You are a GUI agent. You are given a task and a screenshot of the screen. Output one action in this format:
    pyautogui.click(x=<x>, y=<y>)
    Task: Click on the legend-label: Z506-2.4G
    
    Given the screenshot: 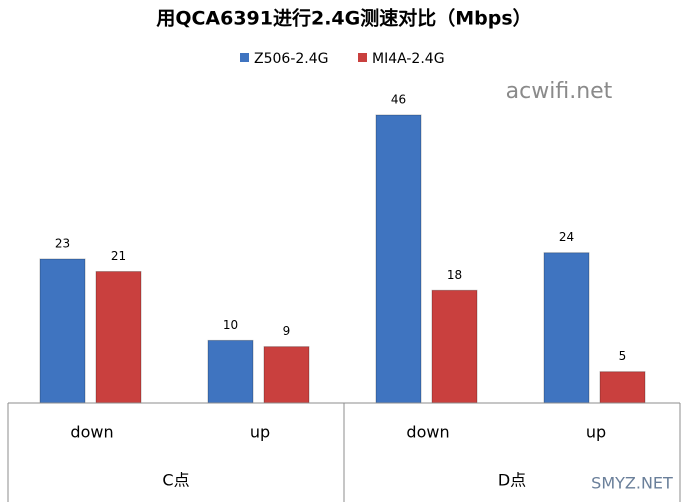 What is the action you would take?
    pyautogui.click(x=291, y=59)
    